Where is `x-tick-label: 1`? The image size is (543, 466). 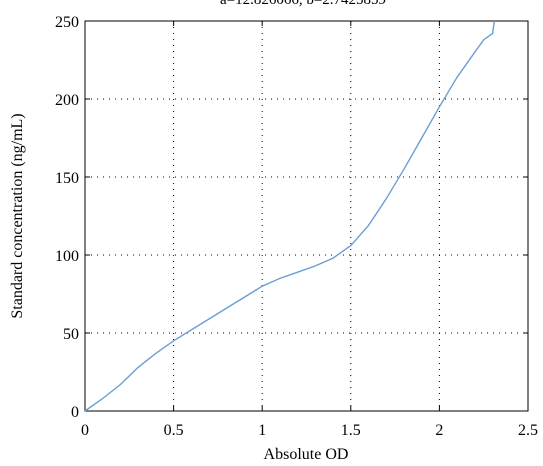
x-tick-label: 1 is located at coordinates (262, 430).